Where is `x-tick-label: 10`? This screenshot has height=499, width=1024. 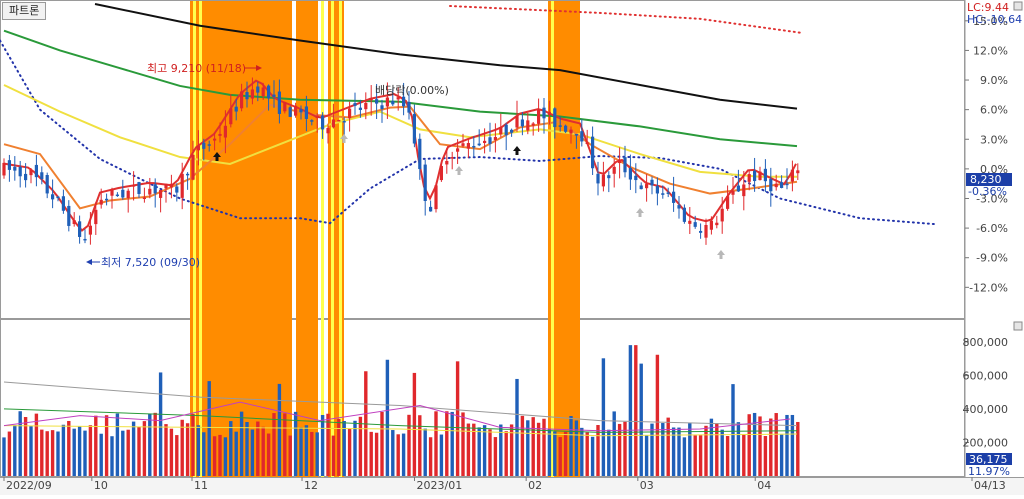
x-tick-label: 10 is located at coordinates (101, 485).